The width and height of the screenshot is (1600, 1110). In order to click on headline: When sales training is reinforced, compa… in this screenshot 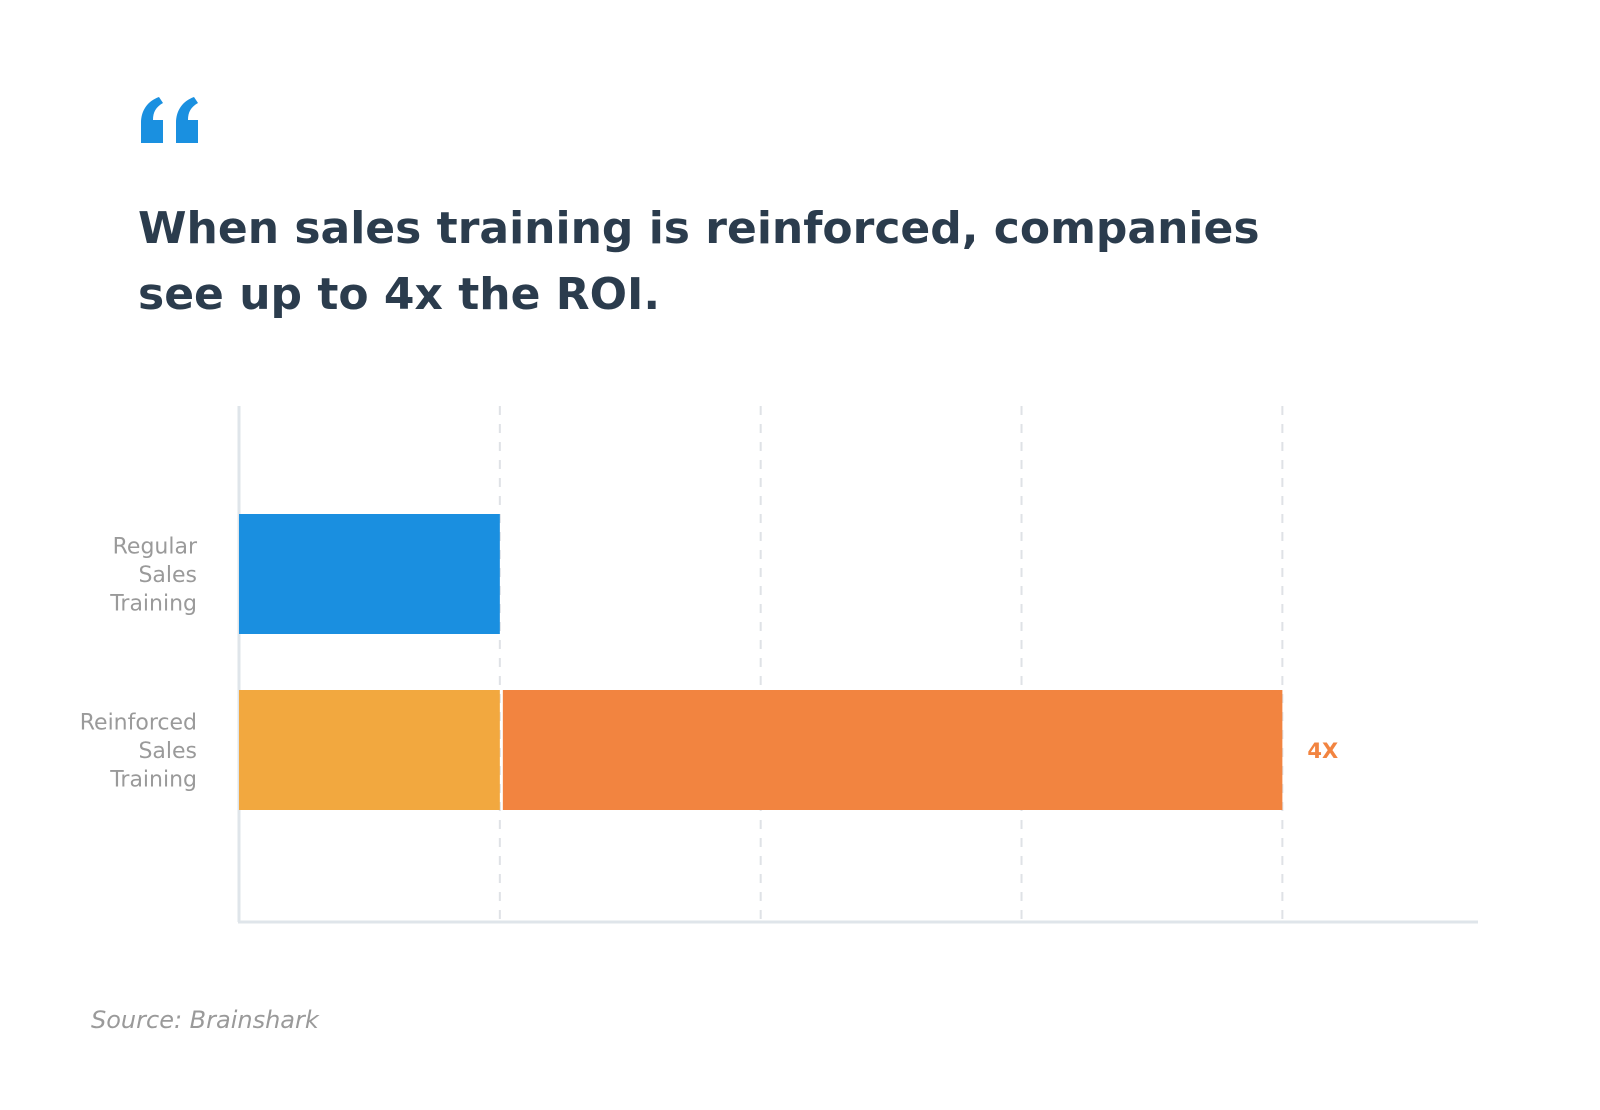, I will do `click(699, 261)`.